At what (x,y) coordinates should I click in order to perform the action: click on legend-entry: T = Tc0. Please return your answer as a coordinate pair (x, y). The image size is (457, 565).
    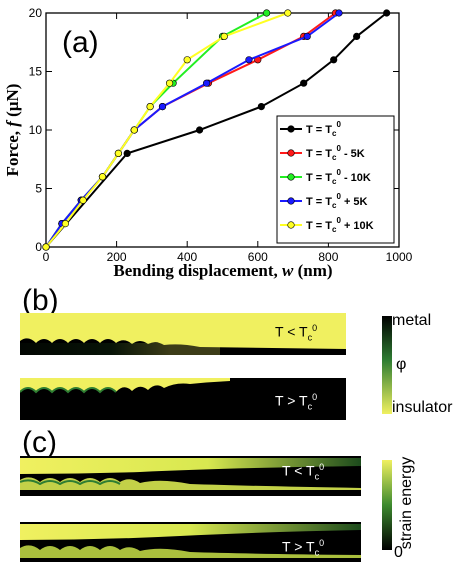
    Looking at the image, I should click on (310, 129).